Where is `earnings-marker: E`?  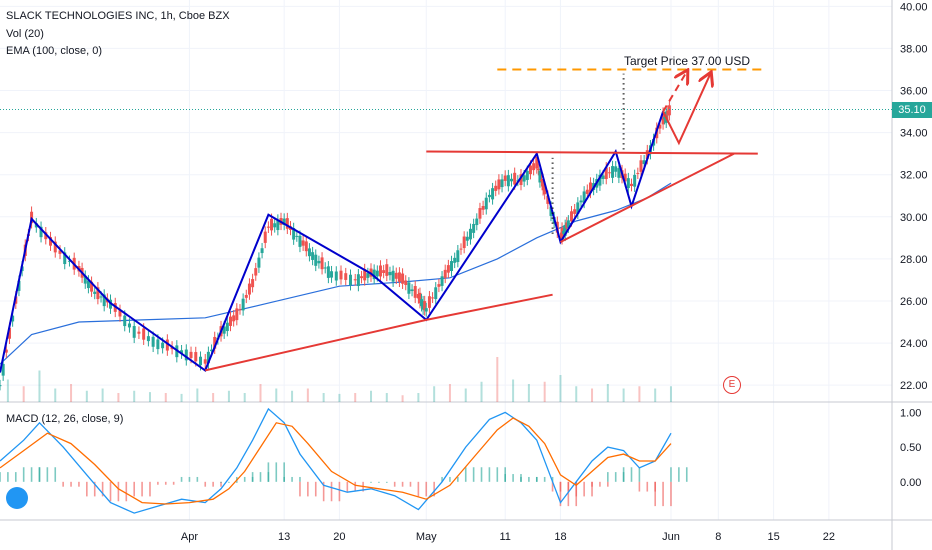
earnings-marker: E is located at coordinates (732, 385).